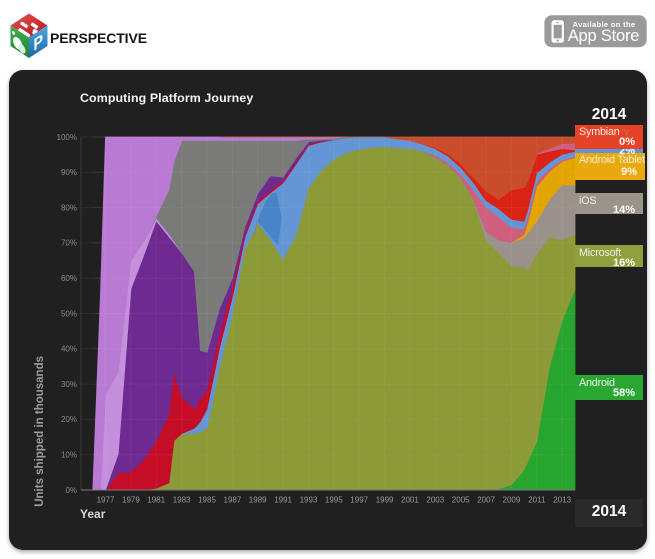 The image size is (655, 559). Describe the element at coordinates (207, 500) in the screenshot. I see `svg-text: 1985` at that location.